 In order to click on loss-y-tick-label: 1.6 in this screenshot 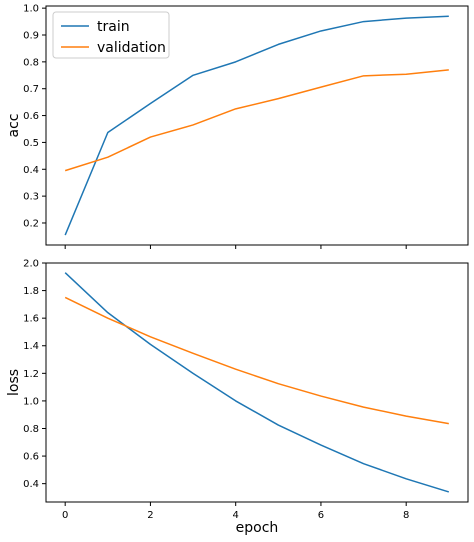, I will do `click(31, 319)`.